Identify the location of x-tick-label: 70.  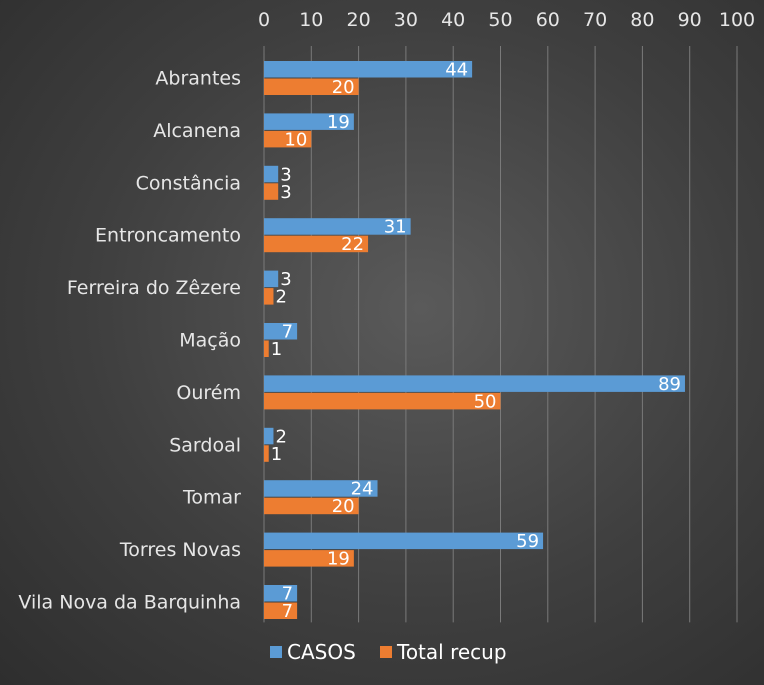
(595, 20).